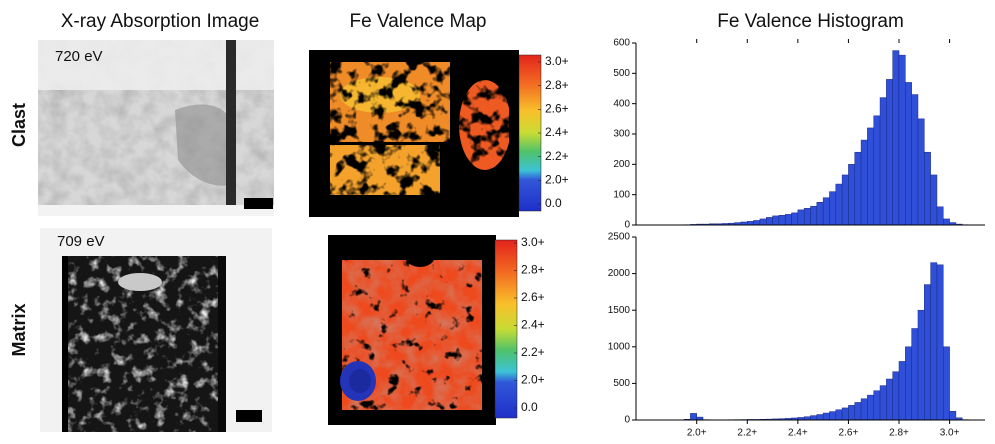 The height and width of the screenshot is (444, 995). Describe the element at coordinates (619, 273) in the screenshot. I see `y-tick-label: 2000` at that location.